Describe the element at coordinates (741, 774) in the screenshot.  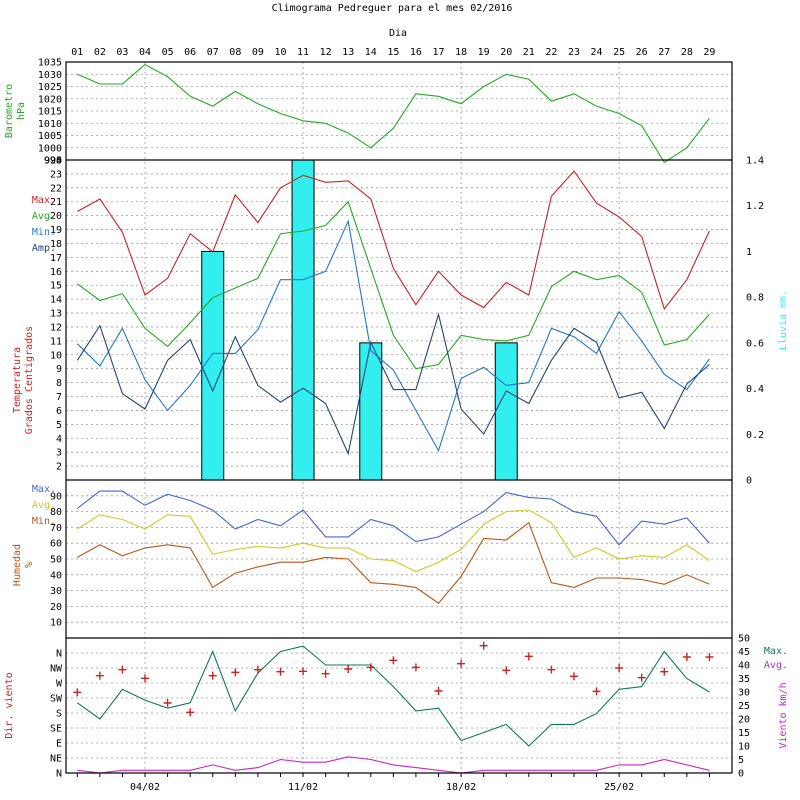
I see `wind-speed-tick-label: 0` at that location.